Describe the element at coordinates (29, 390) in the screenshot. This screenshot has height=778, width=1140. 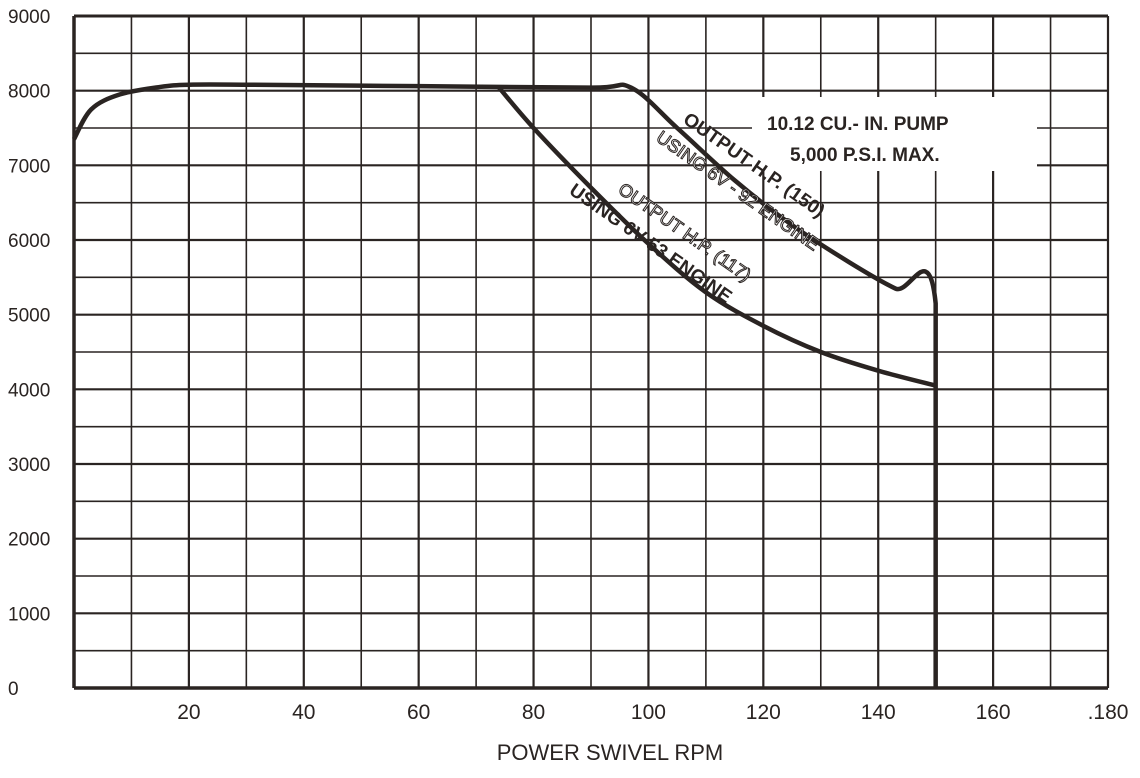
I see `y-tick-label: 4000` at that location.